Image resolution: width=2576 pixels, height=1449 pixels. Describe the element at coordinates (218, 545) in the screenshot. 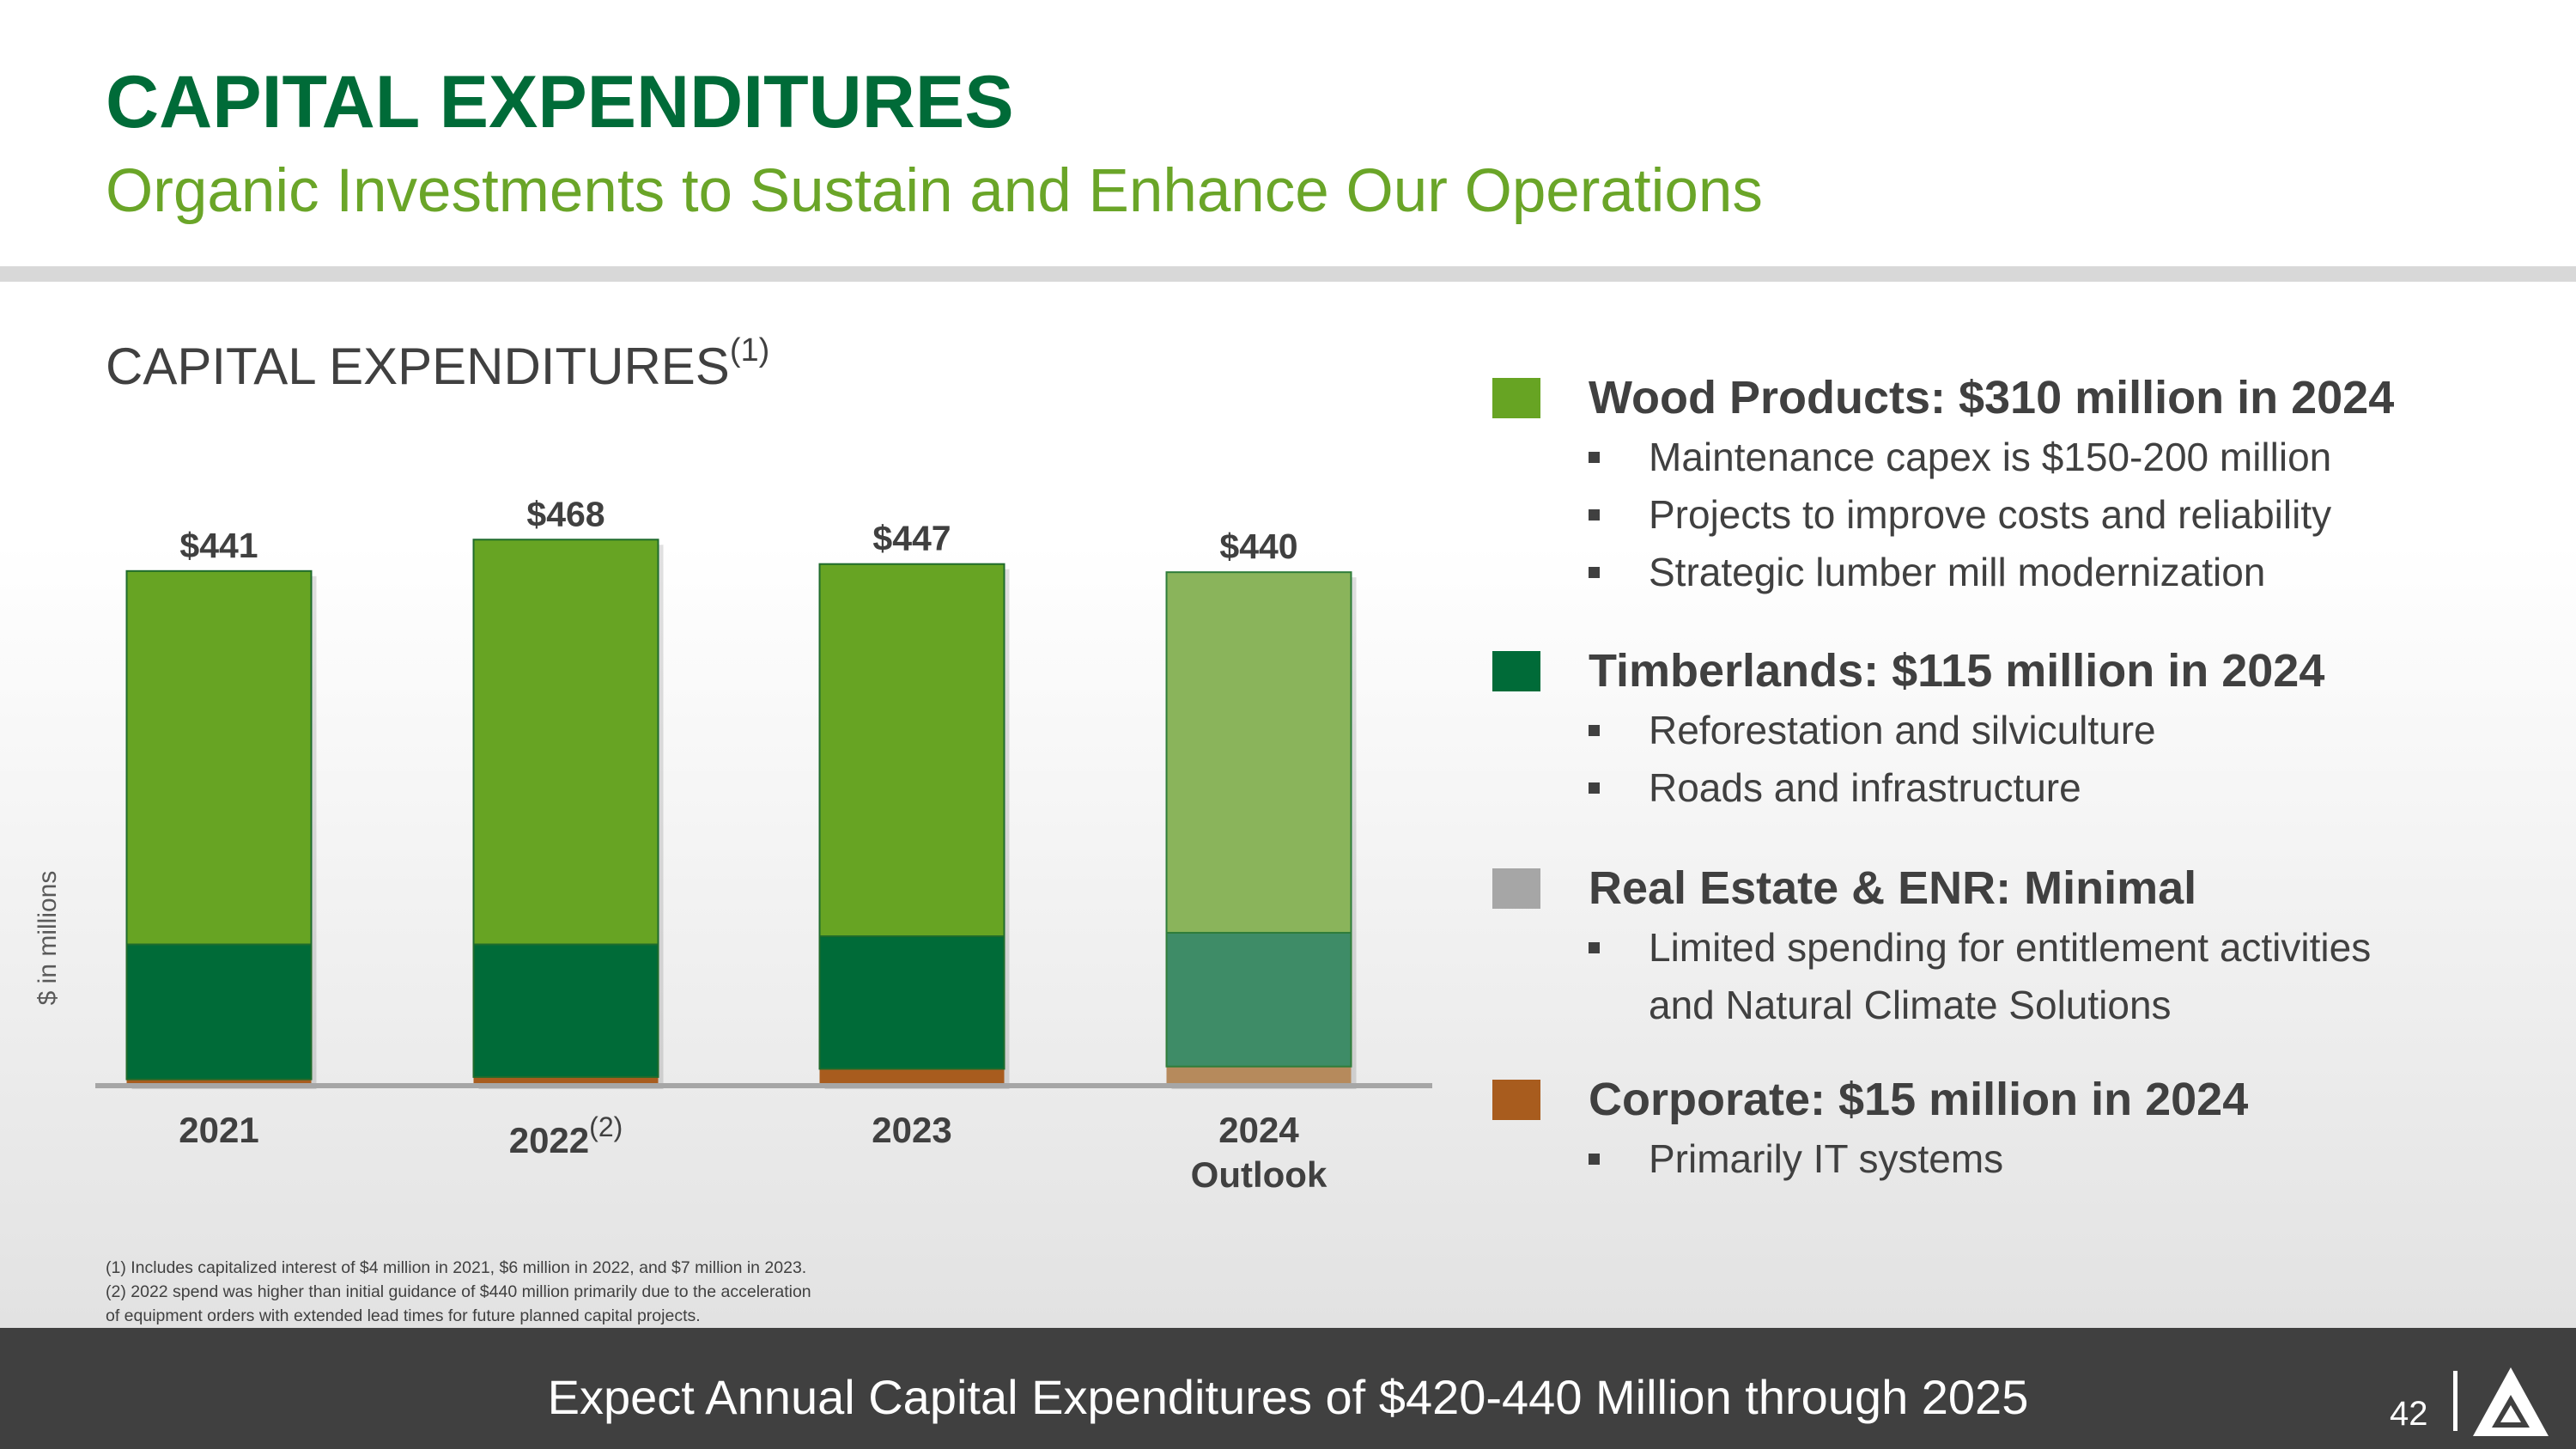

I see `bar-total-label-2021: $441` at that location.